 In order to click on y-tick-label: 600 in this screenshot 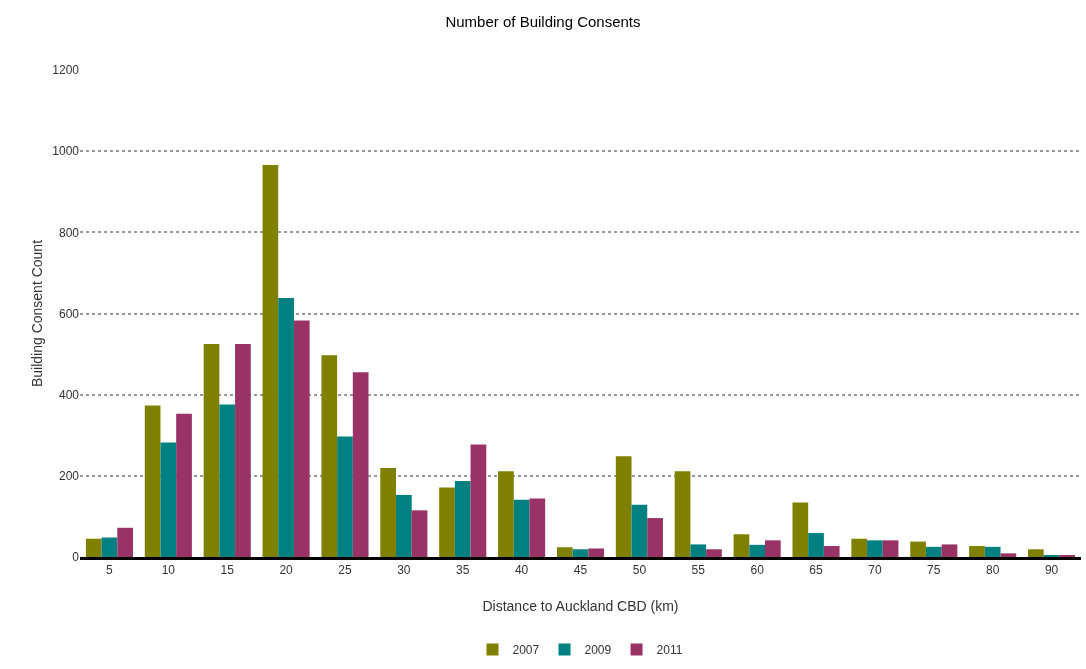, I will do `click(69, 313)`.